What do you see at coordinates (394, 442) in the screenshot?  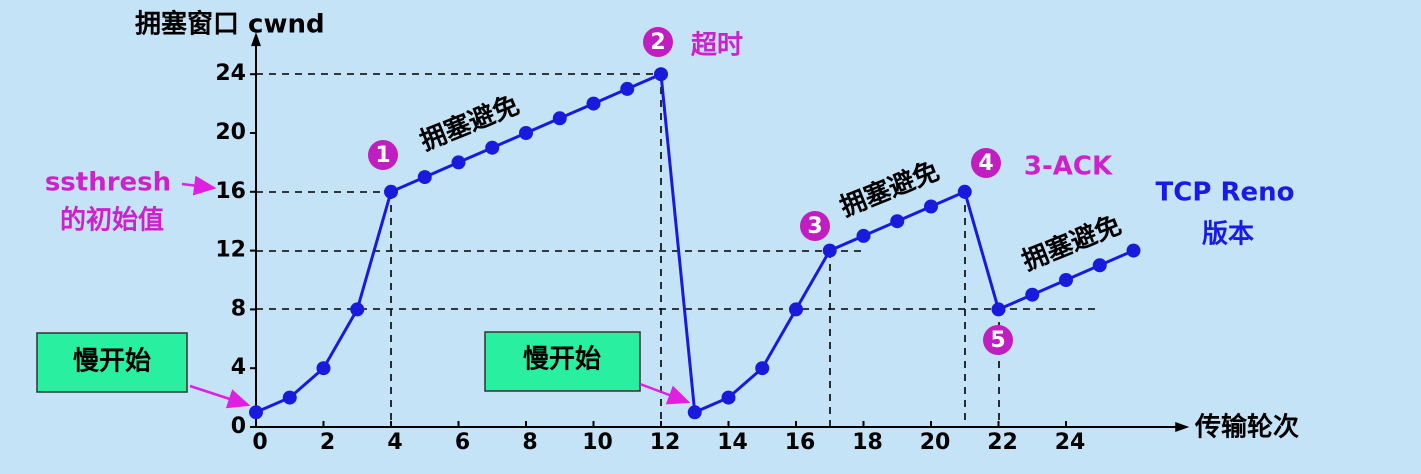 I see `x-tick-label: 4` at bounding box center [394, 442].